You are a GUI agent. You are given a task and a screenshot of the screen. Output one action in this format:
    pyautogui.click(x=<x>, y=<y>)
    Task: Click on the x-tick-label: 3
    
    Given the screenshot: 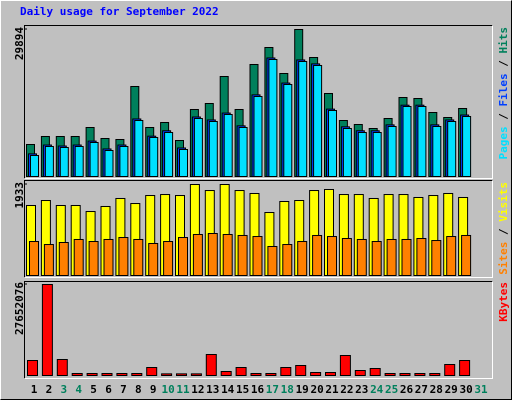 What is the action you would take?
    pyautogui.click(x=63, y=389)
    